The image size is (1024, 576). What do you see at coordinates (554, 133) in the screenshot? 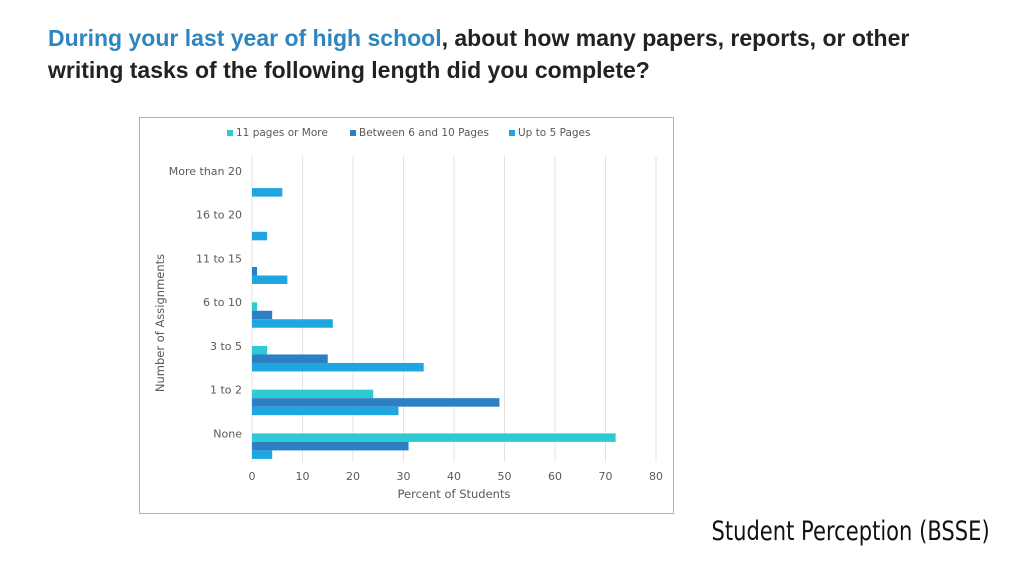
I see `legend-label: Up to 5 Pages` at bounding box center [554, 133].